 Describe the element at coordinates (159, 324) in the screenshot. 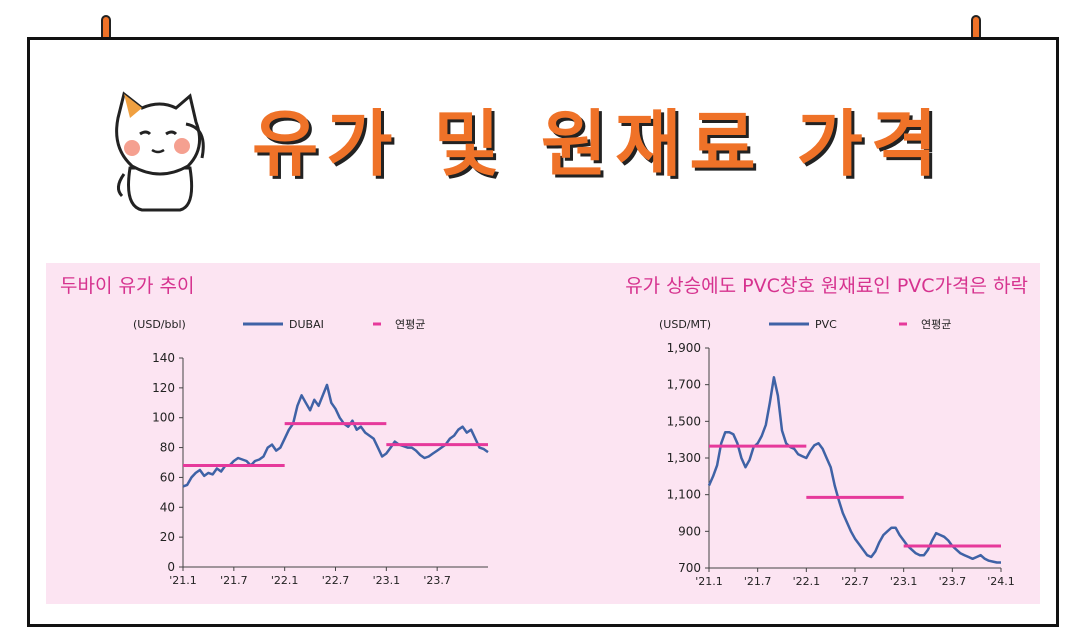

I see `unit-label: (USD/bbl)` at that location.